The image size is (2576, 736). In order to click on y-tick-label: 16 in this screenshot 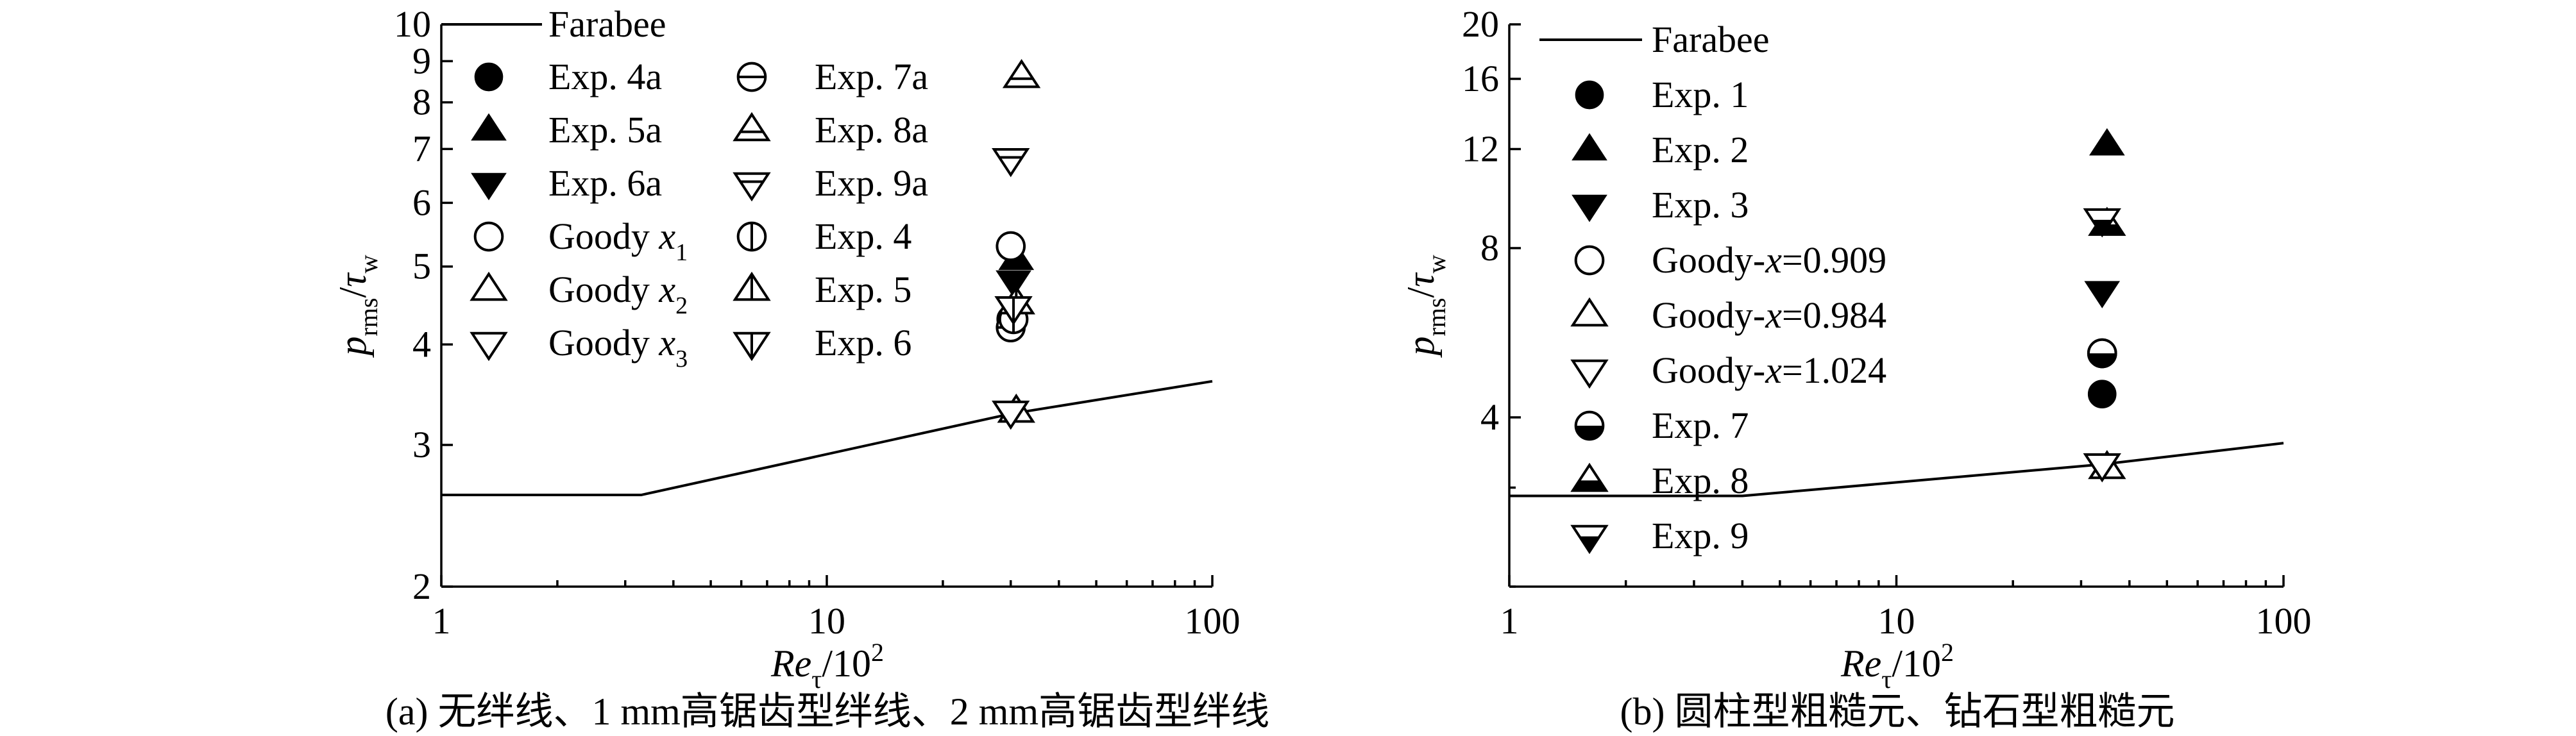, I will do `click(1480, 78)`.